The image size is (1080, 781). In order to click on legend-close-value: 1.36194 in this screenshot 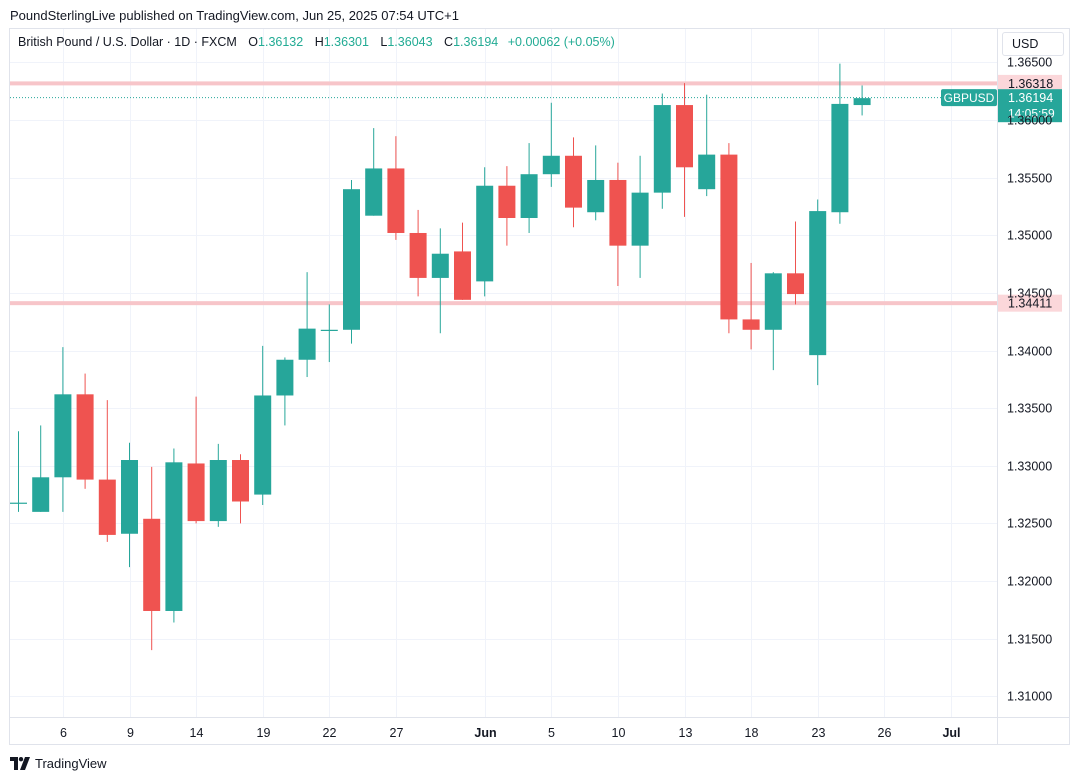, I will do `click(476, 42)`.